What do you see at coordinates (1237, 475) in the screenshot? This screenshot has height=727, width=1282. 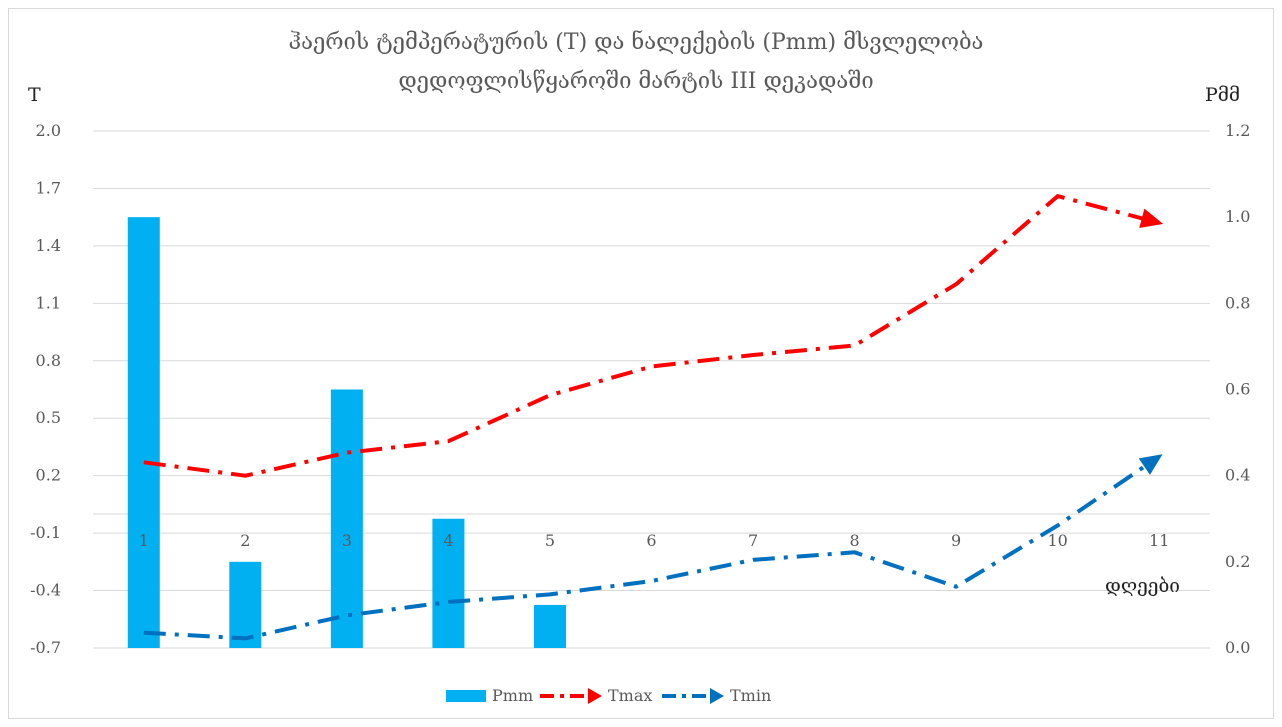 I see `y-right-tick-label: 0.4` at bounding box center [1237, 475].